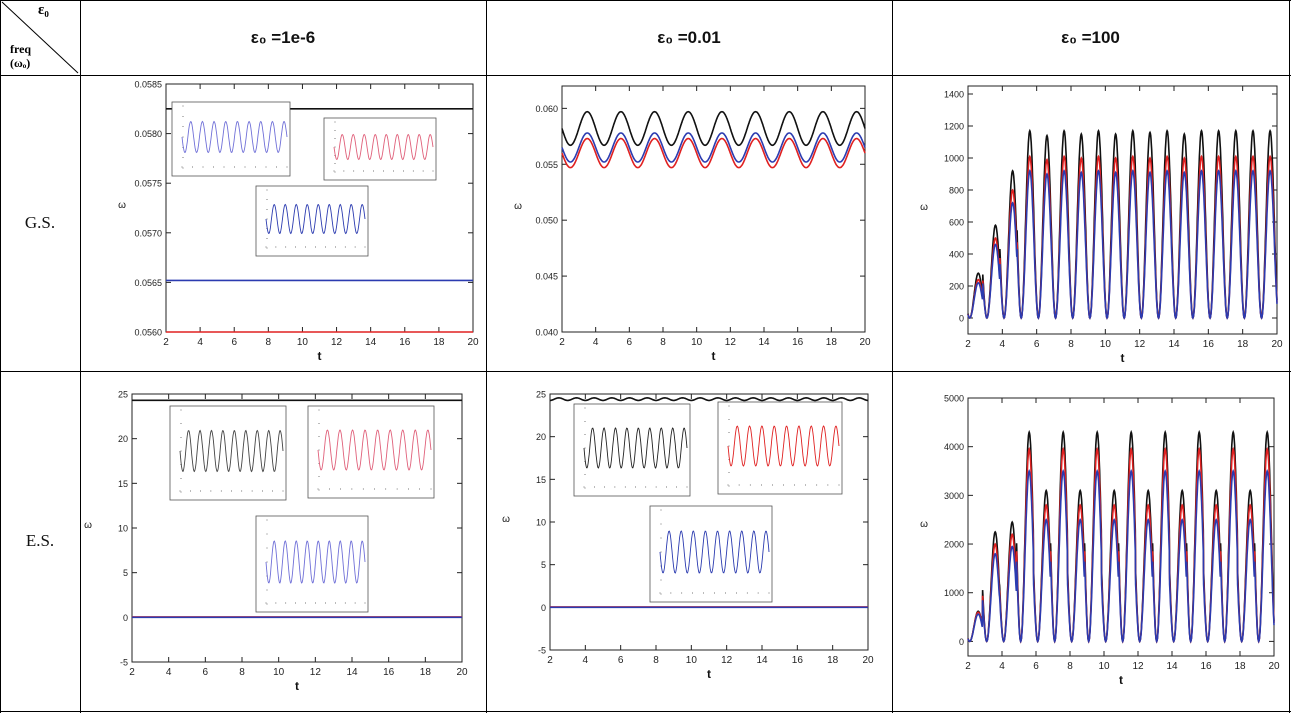  I want to click on y-tick-label: 0.055, so click(546, 165).